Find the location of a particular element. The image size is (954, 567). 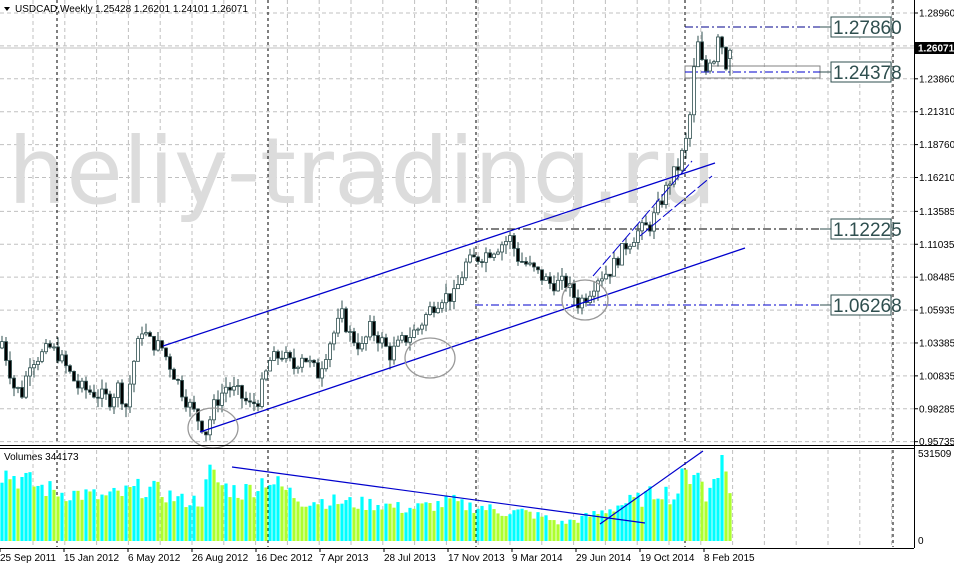

volume-down-trendline is located at coordinates (438, 495).